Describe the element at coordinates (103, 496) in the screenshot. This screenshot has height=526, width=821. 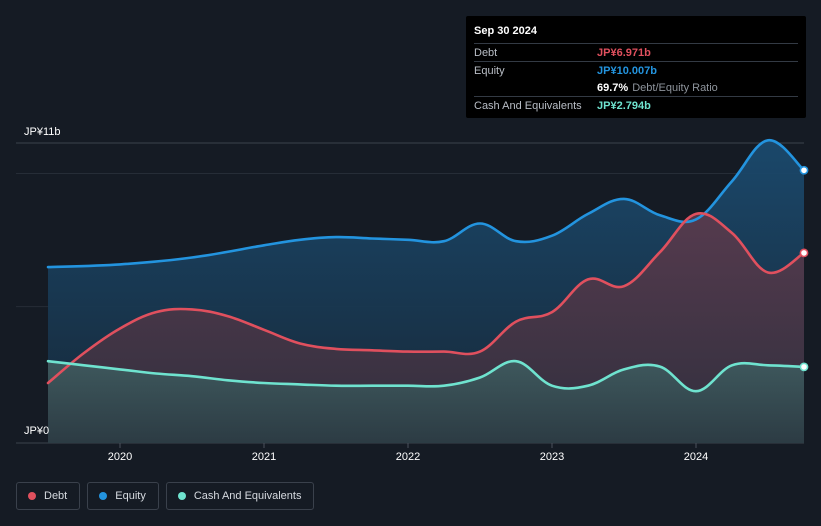
I see `equity-dot-icon` at that location.